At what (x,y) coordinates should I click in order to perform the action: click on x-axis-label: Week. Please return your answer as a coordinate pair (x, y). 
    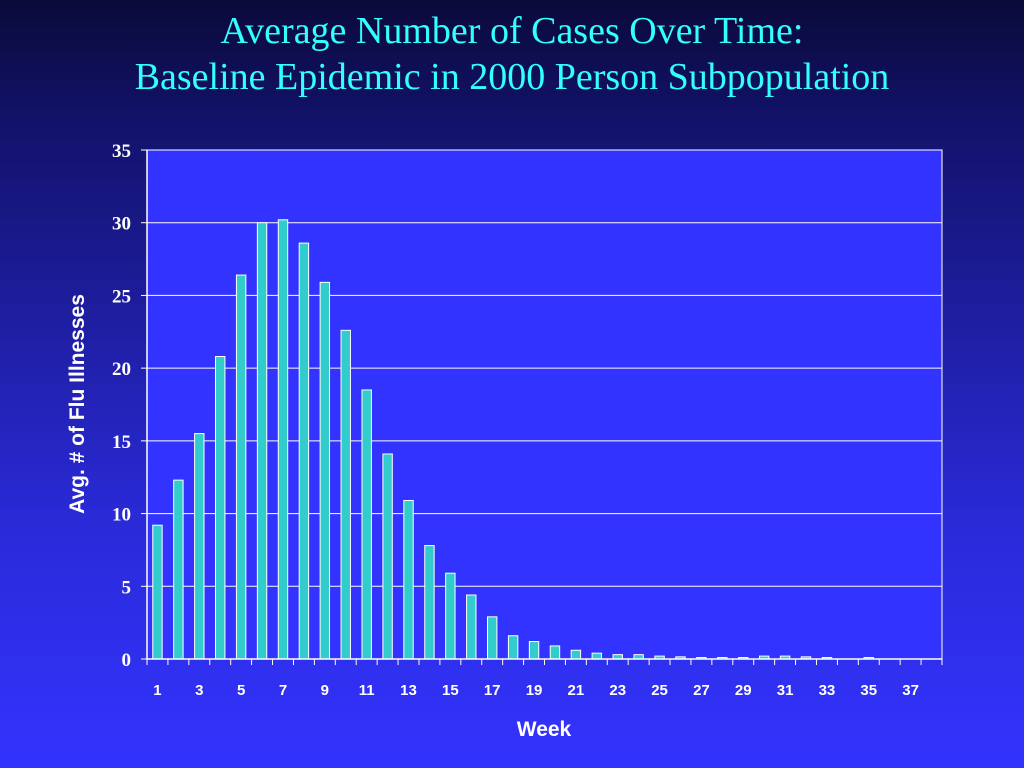
    Looking at the image, I should click on (544, 729).